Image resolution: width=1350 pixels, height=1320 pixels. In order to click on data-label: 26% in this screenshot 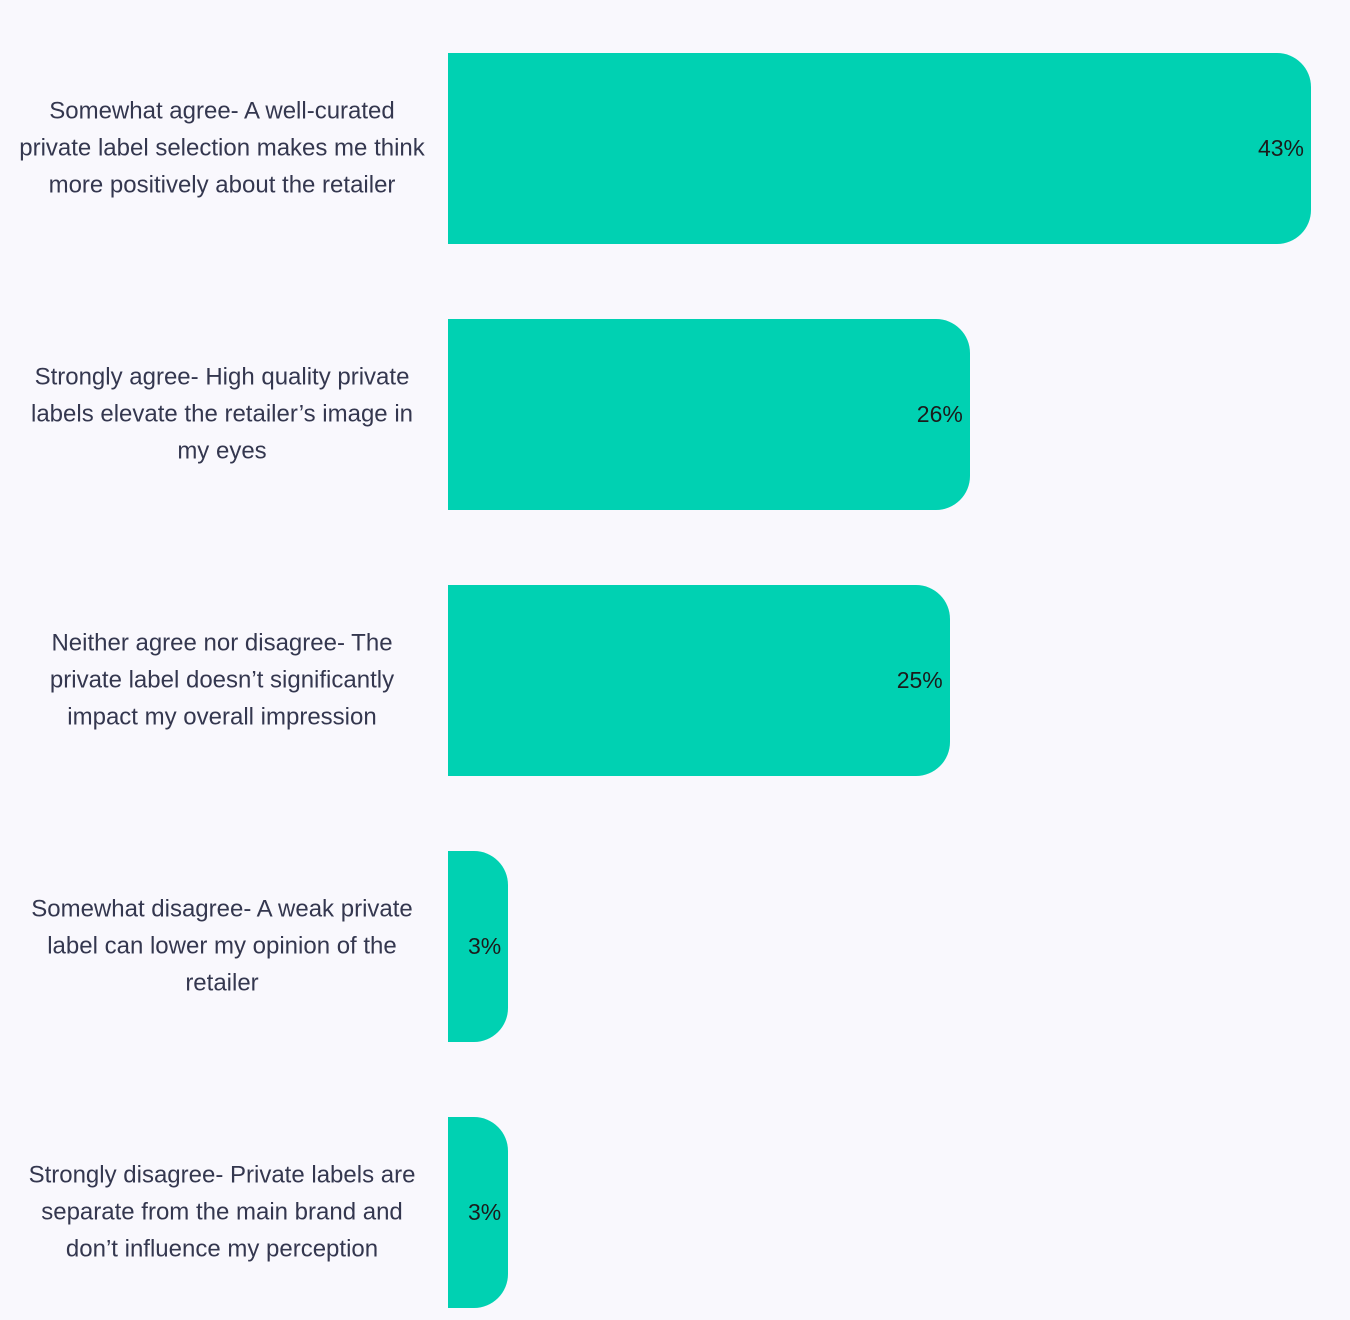, I will do `click(939, 414)`.